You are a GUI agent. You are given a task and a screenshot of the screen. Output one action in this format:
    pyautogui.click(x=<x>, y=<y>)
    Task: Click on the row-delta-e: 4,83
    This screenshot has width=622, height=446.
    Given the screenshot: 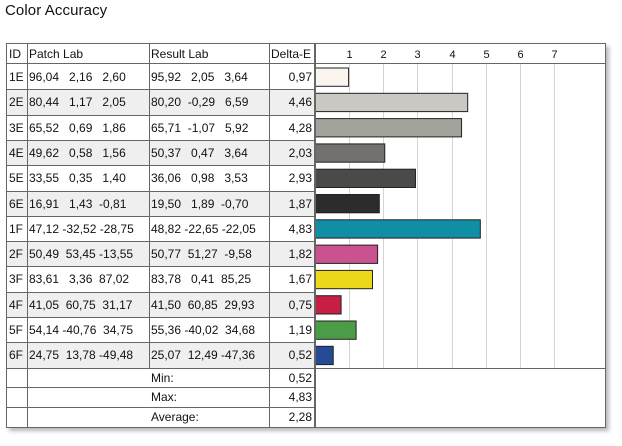 What is the action you would take?
    pyautogui.click(x=300, y=228)
    